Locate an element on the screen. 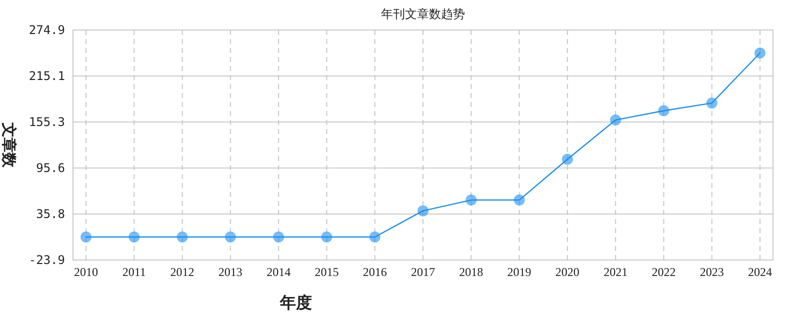  x-tick-label: 2011 is located at coordinates (134, 272).